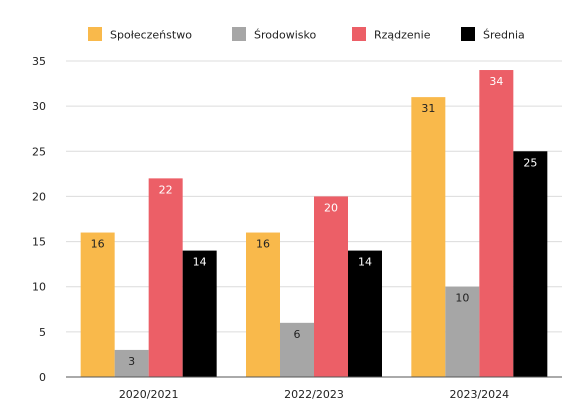  I want to click on data-label: 22, so click(166, 189).